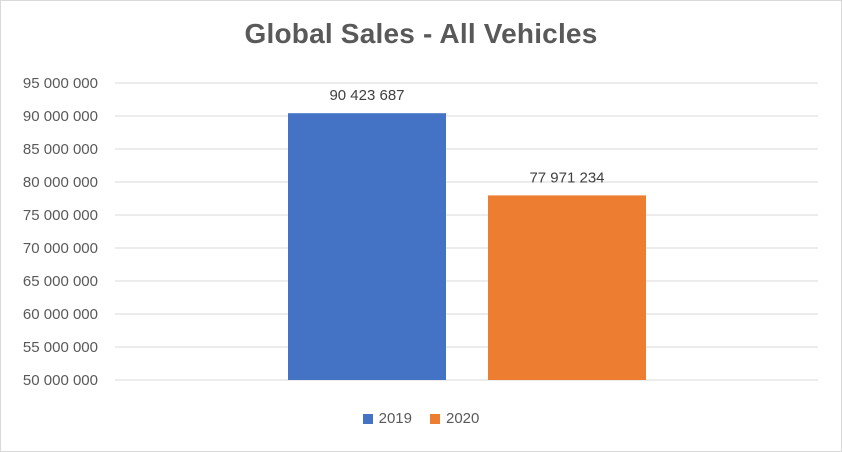 Image resolution: width=842 pixels, height=452 pixels. I want to click on y-tick-label: 50 000 000, so click(60, 380).